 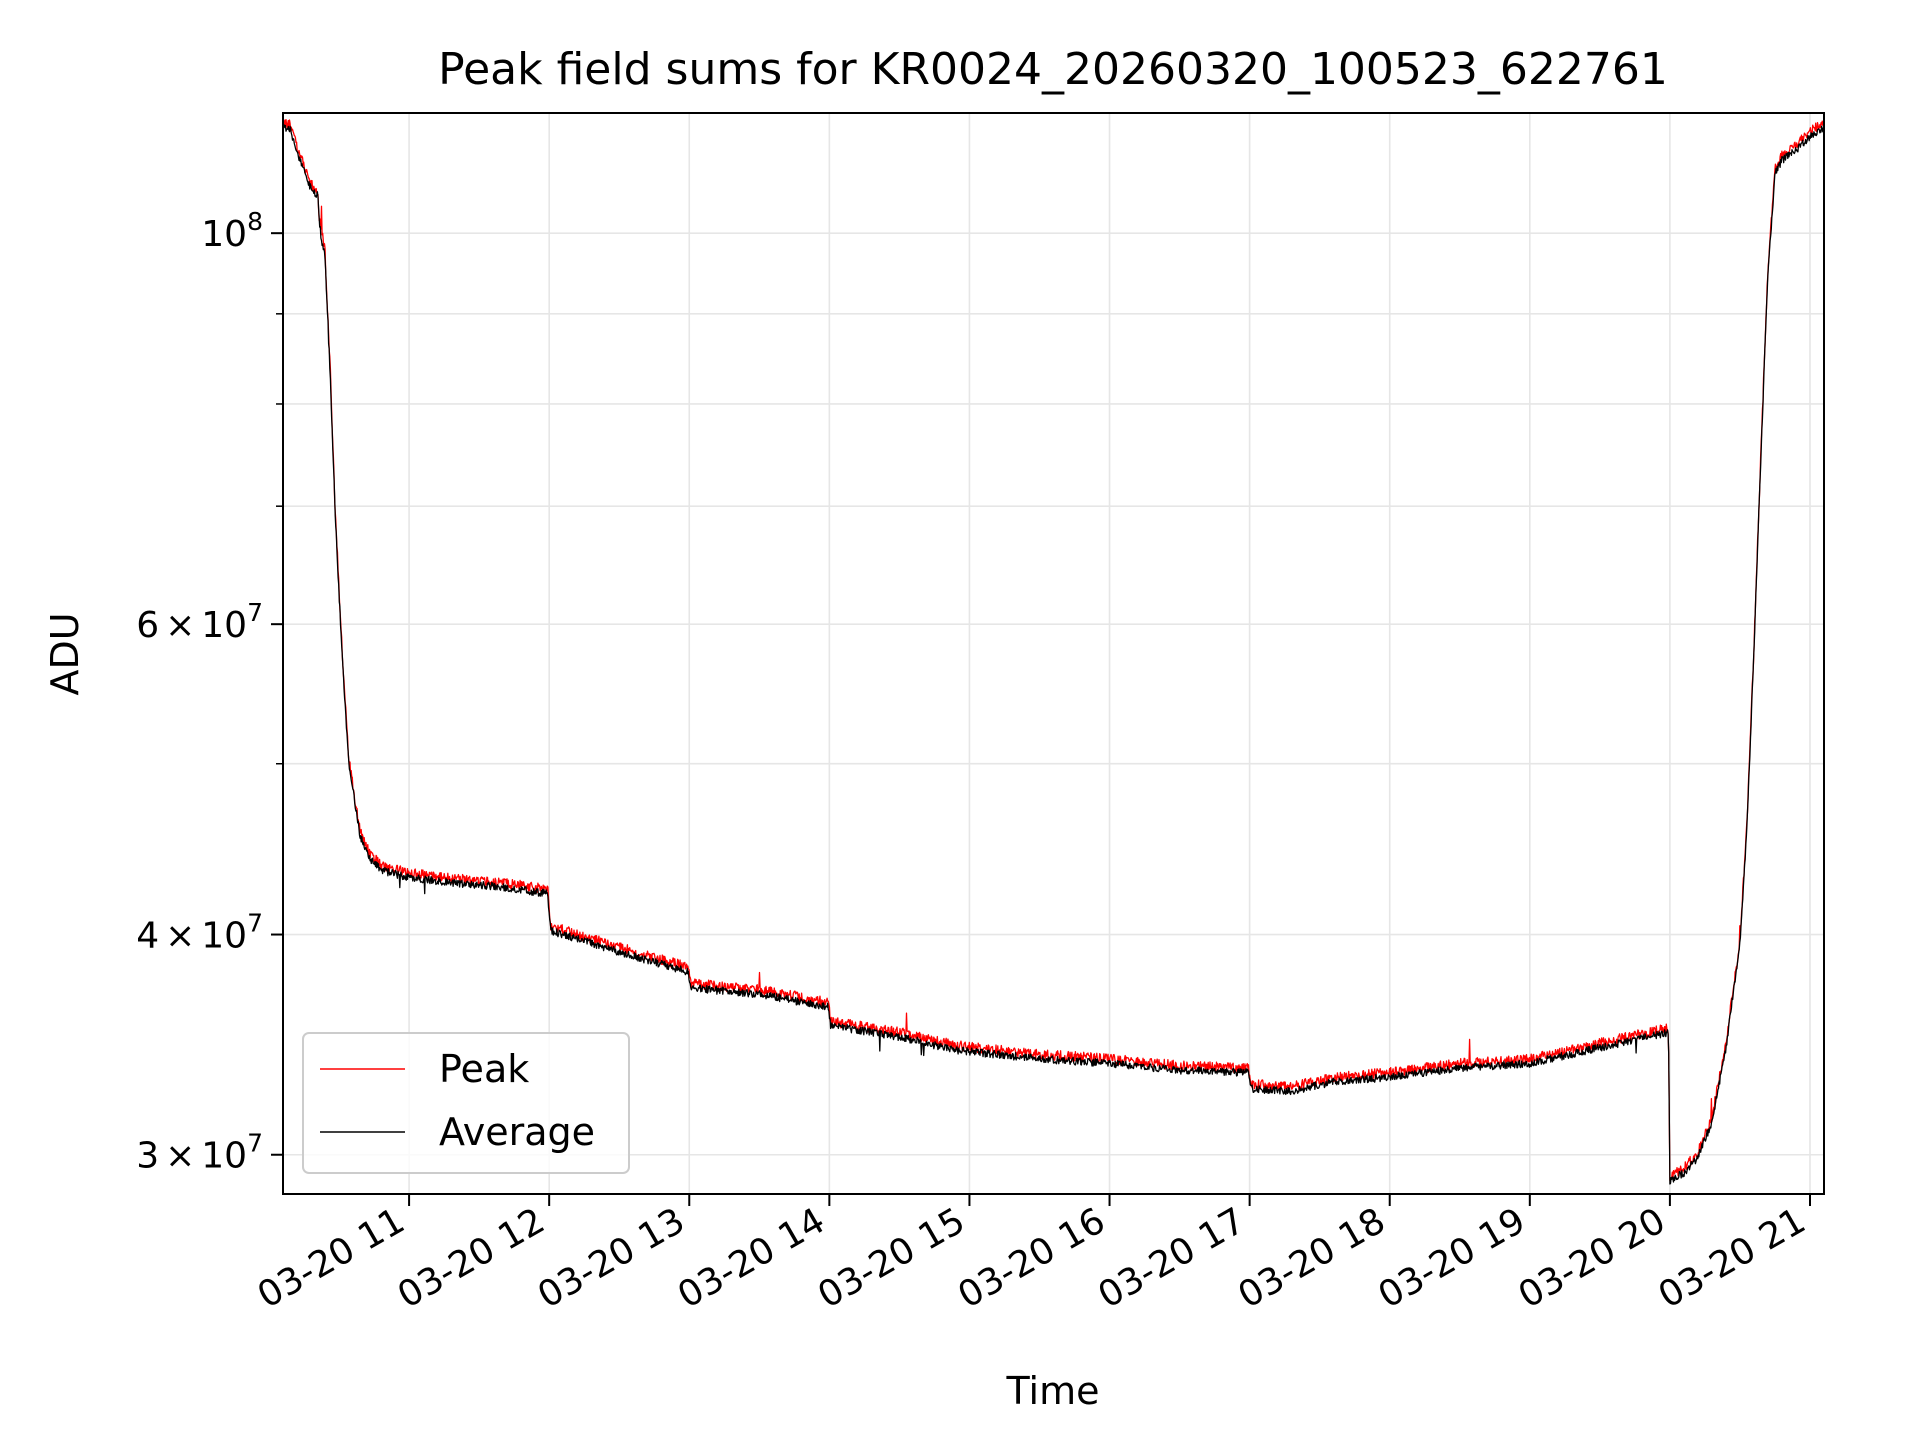 I want to click on y-tick-label: 3 × 10⁷, so click(x=199, y=1153).